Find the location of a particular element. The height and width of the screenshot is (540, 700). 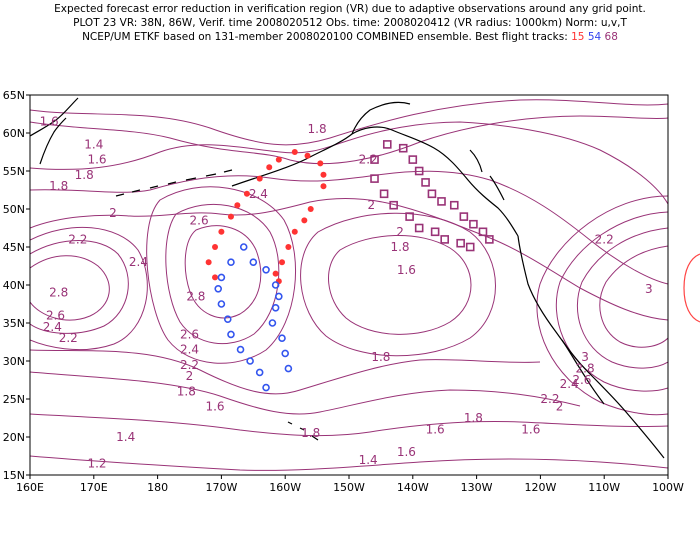

hawaii-islands is located at coordinates (303, 431).